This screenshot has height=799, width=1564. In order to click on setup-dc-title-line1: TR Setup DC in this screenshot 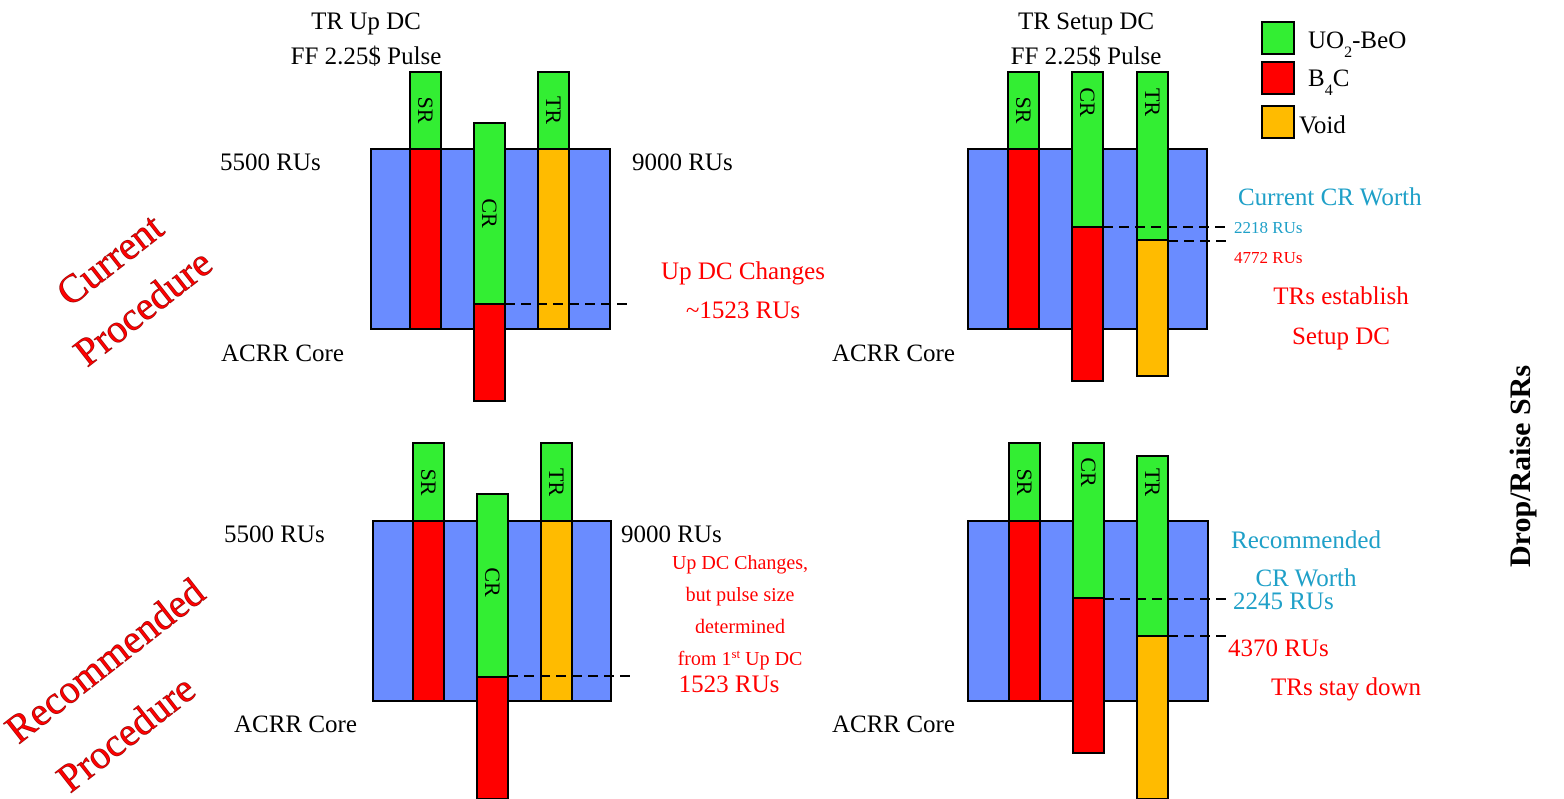, I will do `click(1086, 21)`.